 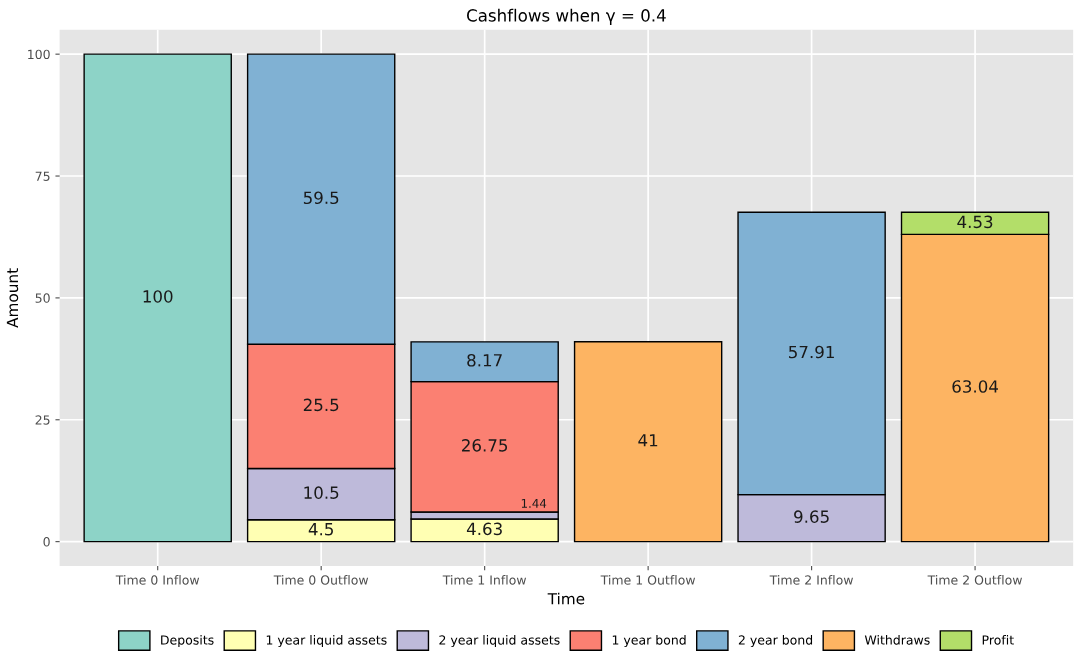 What do you see at coordinates (484, 529) in the screenshot?
I see `data-label: 4.63` at bounding box center [484, 529].